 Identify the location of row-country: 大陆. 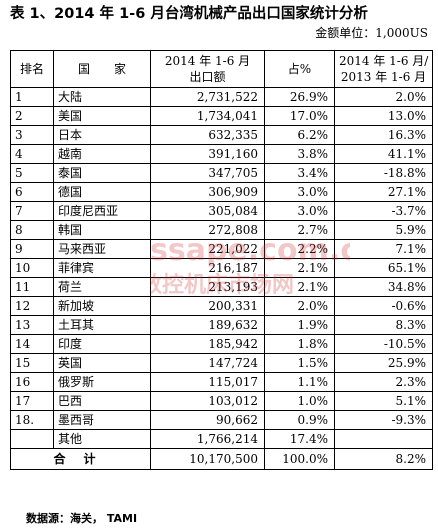
(102, 97).